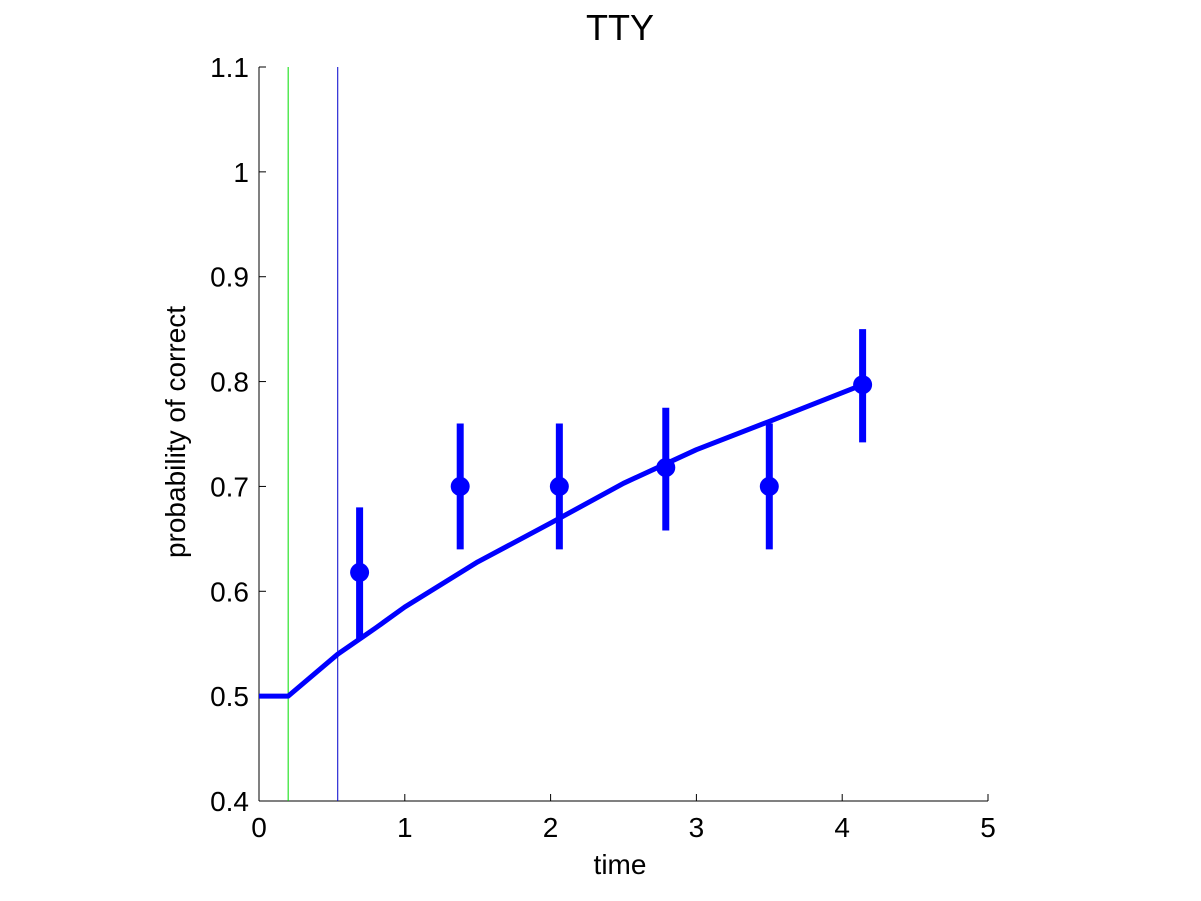 Image resolution: width=1201 pixels, height=901 pixels. I want to click on y-tick-label: 1.1, so click(229, 67).